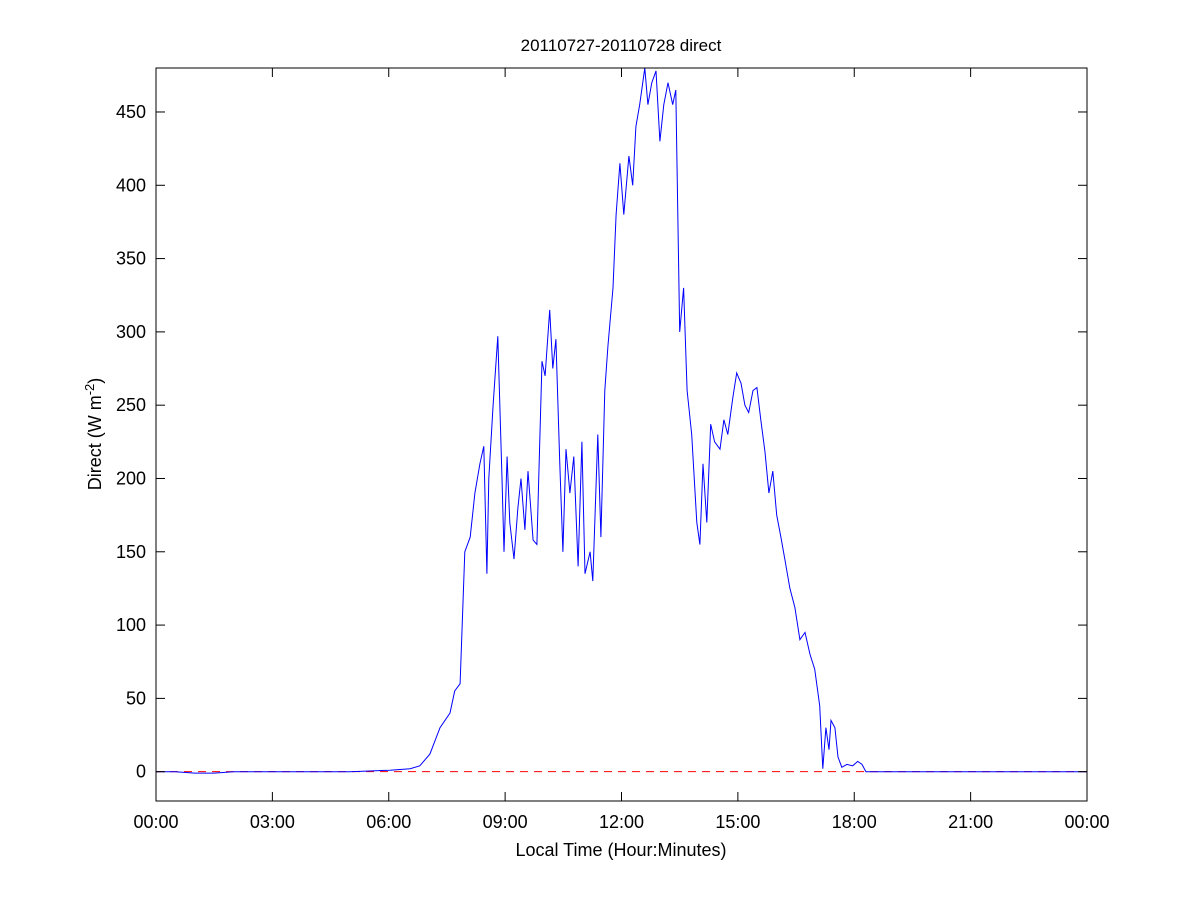 The image size is (1201, 906). I want to click on x-tick-label: 15:00, so click(737, 822).